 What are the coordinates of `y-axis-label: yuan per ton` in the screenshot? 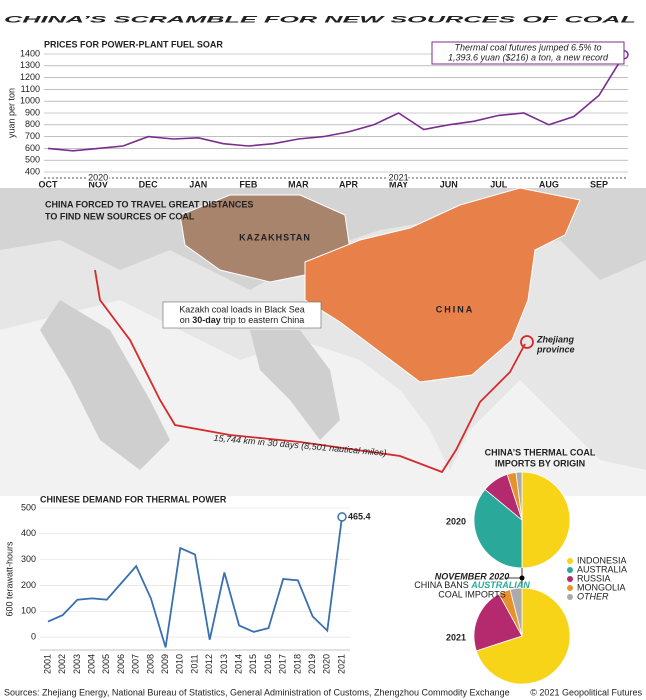 It's located at (11, 113).